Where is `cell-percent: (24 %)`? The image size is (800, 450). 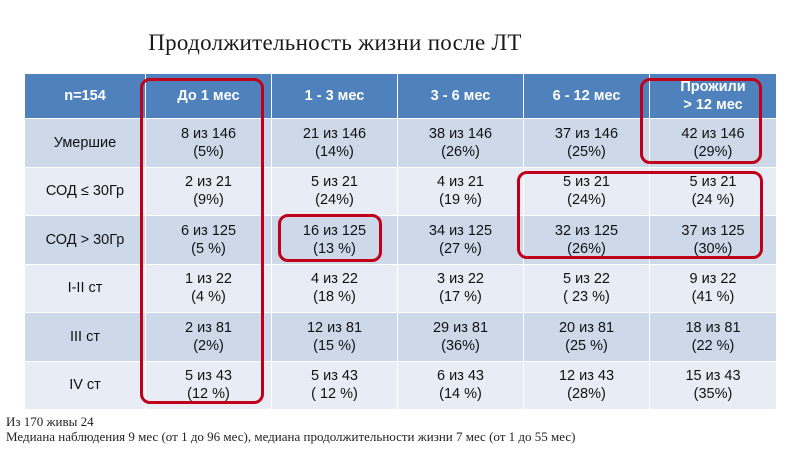 cell-percent: (24 %) is located at coordinates (713, 200).